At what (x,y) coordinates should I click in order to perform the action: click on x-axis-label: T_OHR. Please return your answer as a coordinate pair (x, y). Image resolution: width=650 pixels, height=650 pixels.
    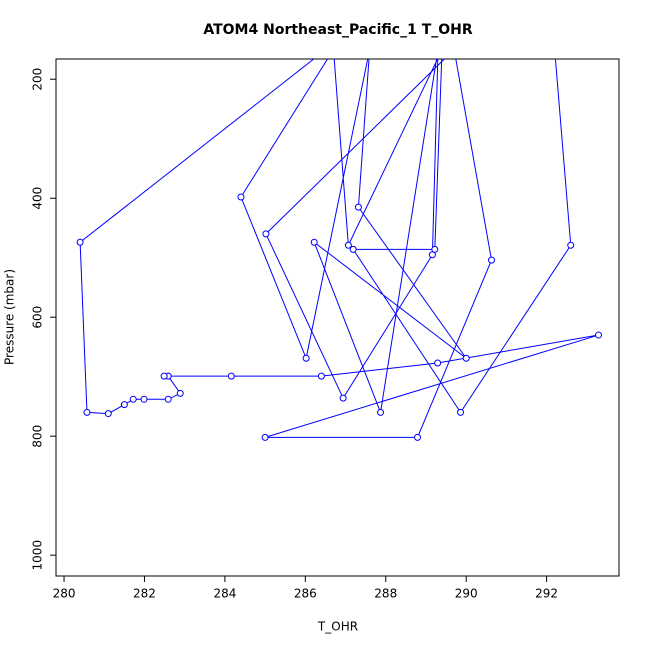
    Looking at the image, I should click on (337, 627).